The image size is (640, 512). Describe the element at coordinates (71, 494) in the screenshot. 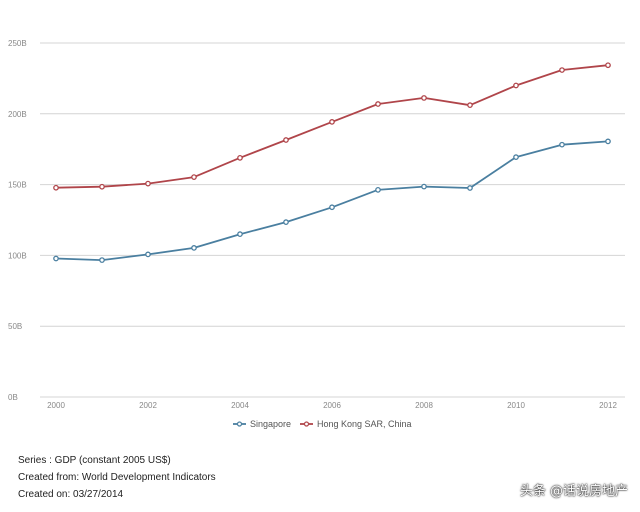

I see `date-caption: Created on: 03/27/2014` at that location.